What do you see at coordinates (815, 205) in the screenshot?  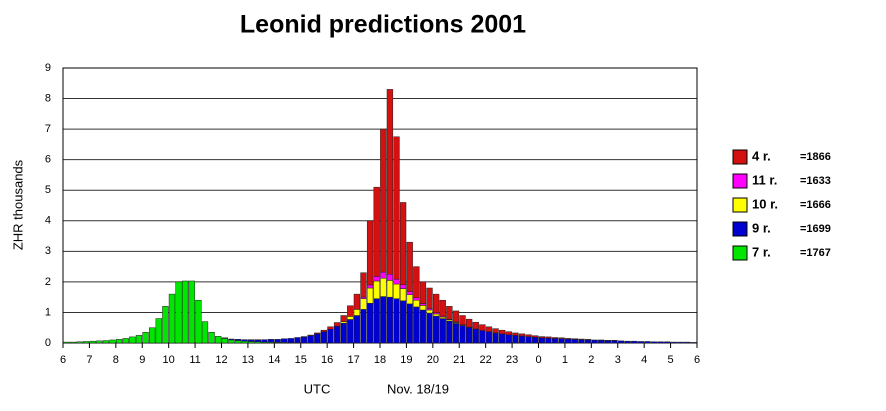 I see `legend-note: =1666` at bounding box center [815, 205].